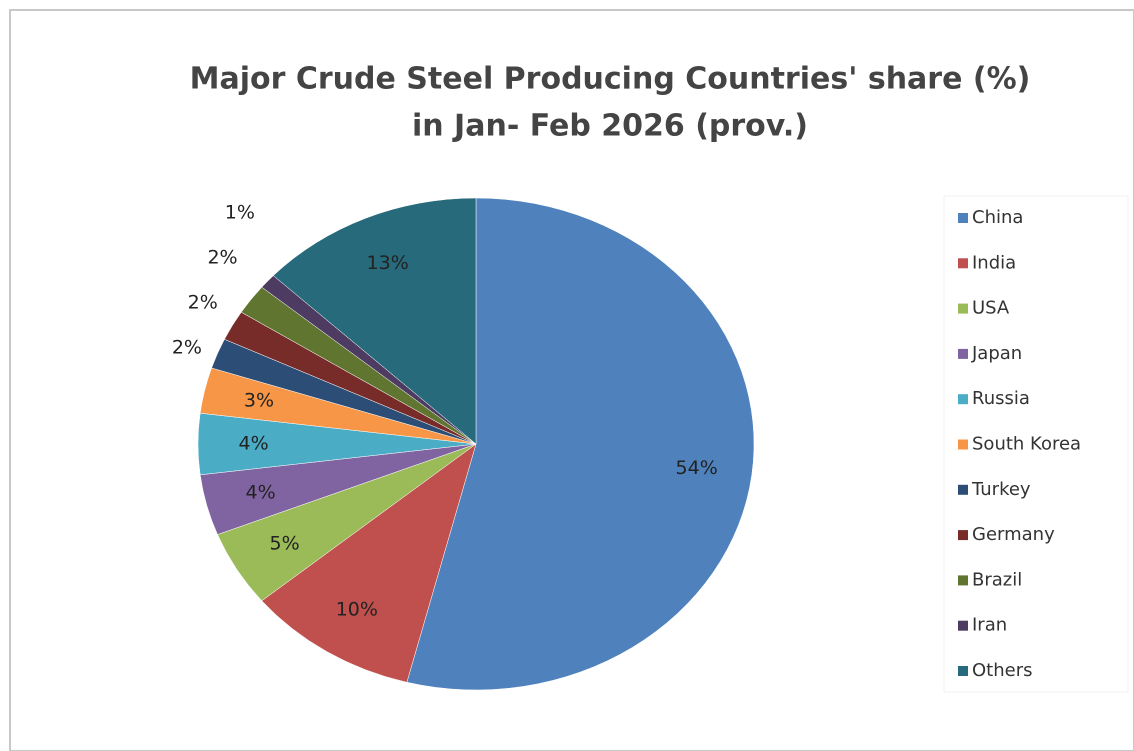 This screenshot has height=751, width=1134. Describe the element at coordinates (1001, 398) in the screenshot. I see `legend-label: Russia` at that location.